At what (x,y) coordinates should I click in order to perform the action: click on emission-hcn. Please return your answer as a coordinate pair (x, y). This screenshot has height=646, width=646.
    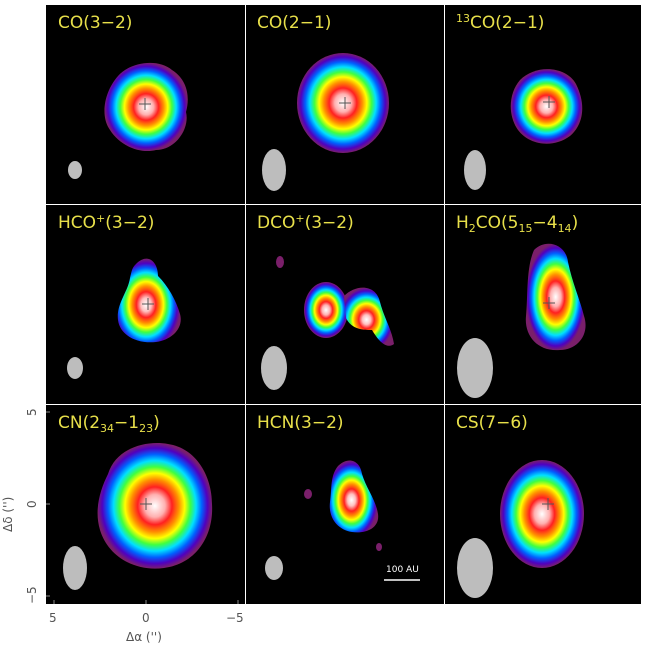
    Looking at the image, I should click on (343, 505).